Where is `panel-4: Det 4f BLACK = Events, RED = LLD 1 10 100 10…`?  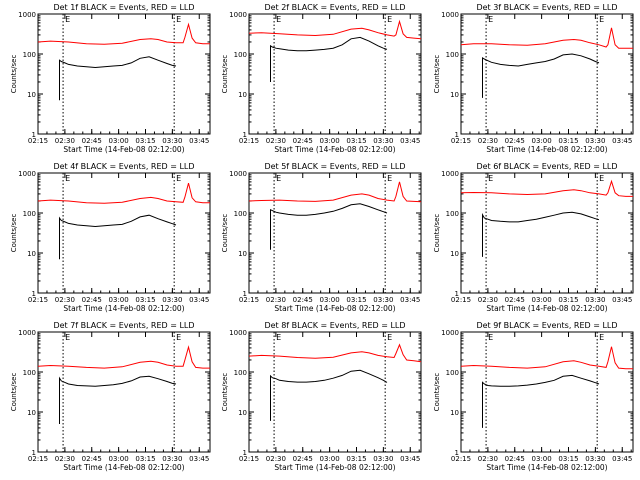
panel-4: Det 4f BLACK = Events, RED = LLD 1 10 100 10… is located at coordinates (110, 237).